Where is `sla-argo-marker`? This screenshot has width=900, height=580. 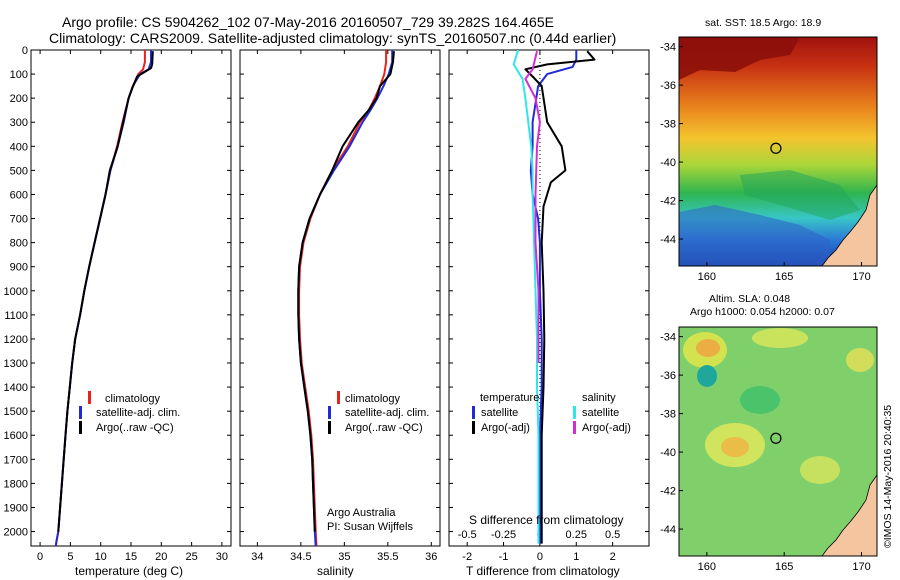
sla-argo-marker is located at coordinates (776, 438).